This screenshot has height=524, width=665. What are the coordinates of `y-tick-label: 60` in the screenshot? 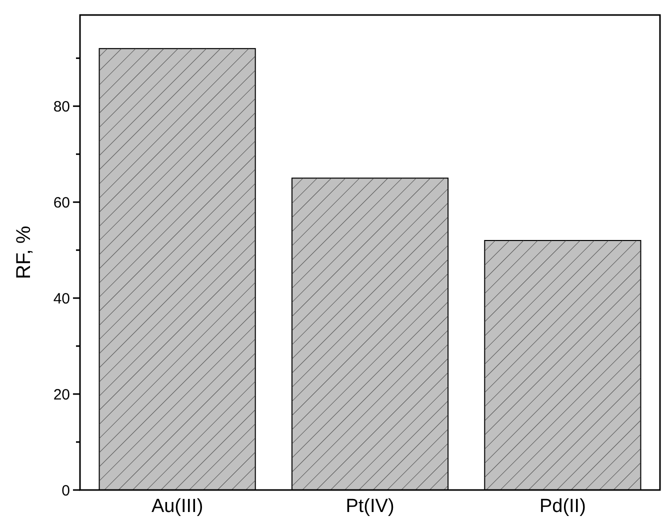 It's located at (61, 203).